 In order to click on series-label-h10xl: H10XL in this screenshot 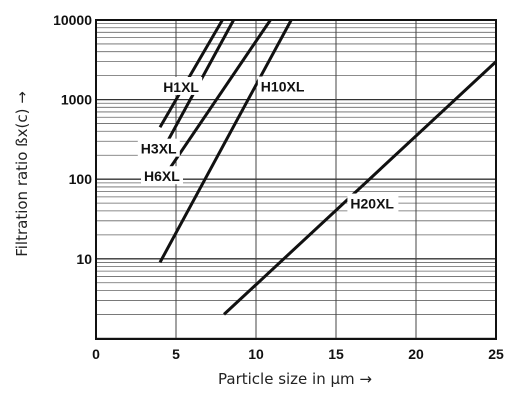, I will do `click(283, 86)`.